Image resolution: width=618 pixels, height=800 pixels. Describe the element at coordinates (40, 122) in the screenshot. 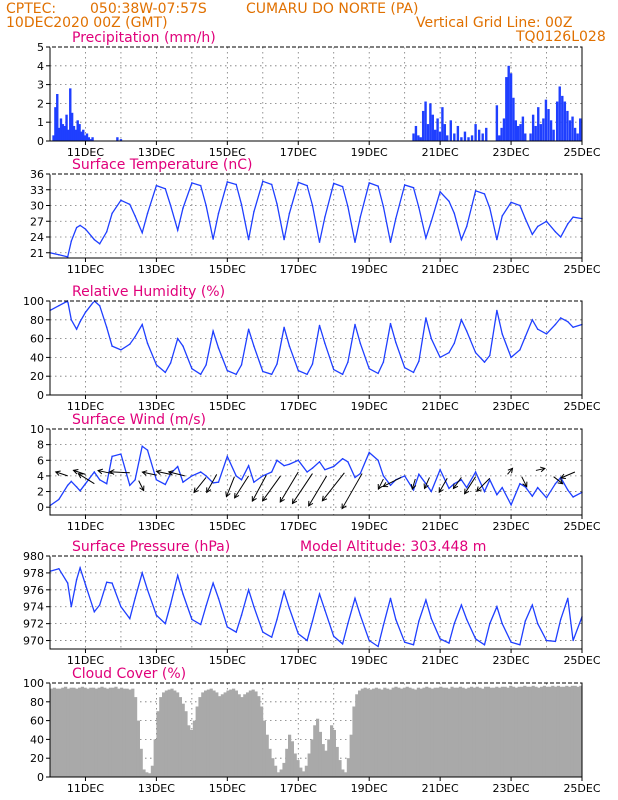

I see `precip-ytick-label: 1` at that location.